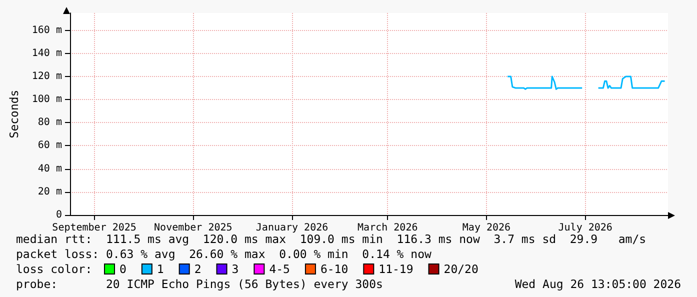 The image size is (697, 297). Describe the element at coordinates (47, 100) in the screenshot. I see `y-tick-label: 100 m` at that location.